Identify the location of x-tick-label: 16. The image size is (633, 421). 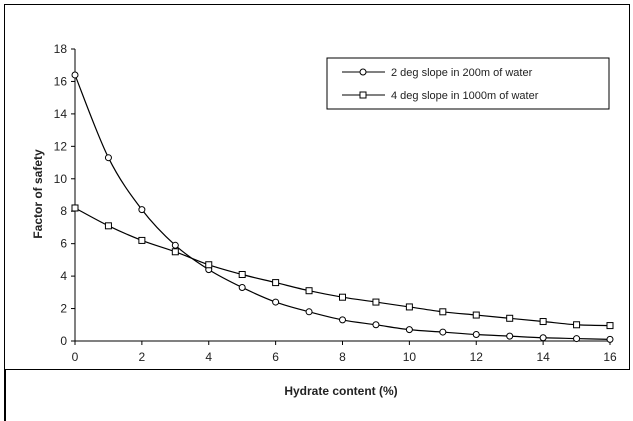
(610, 357).